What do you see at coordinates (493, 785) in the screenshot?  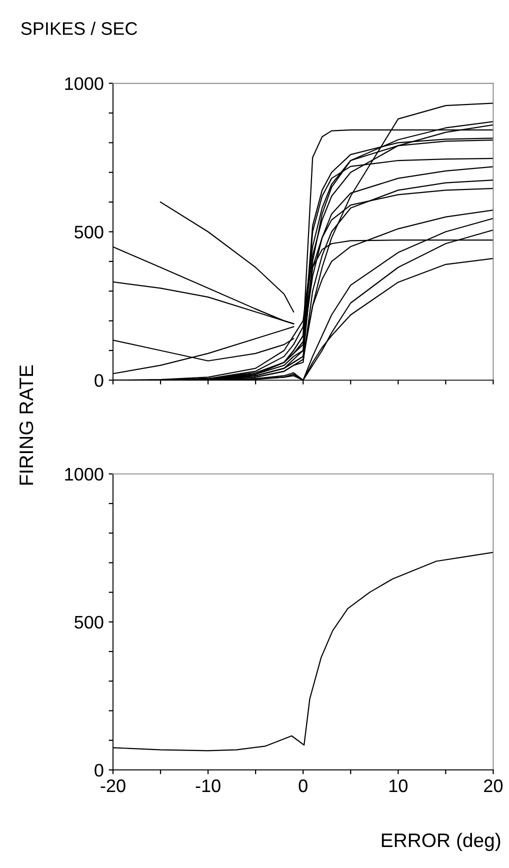 I see `x-tick-label: 20` at bounding box center [493, 785].